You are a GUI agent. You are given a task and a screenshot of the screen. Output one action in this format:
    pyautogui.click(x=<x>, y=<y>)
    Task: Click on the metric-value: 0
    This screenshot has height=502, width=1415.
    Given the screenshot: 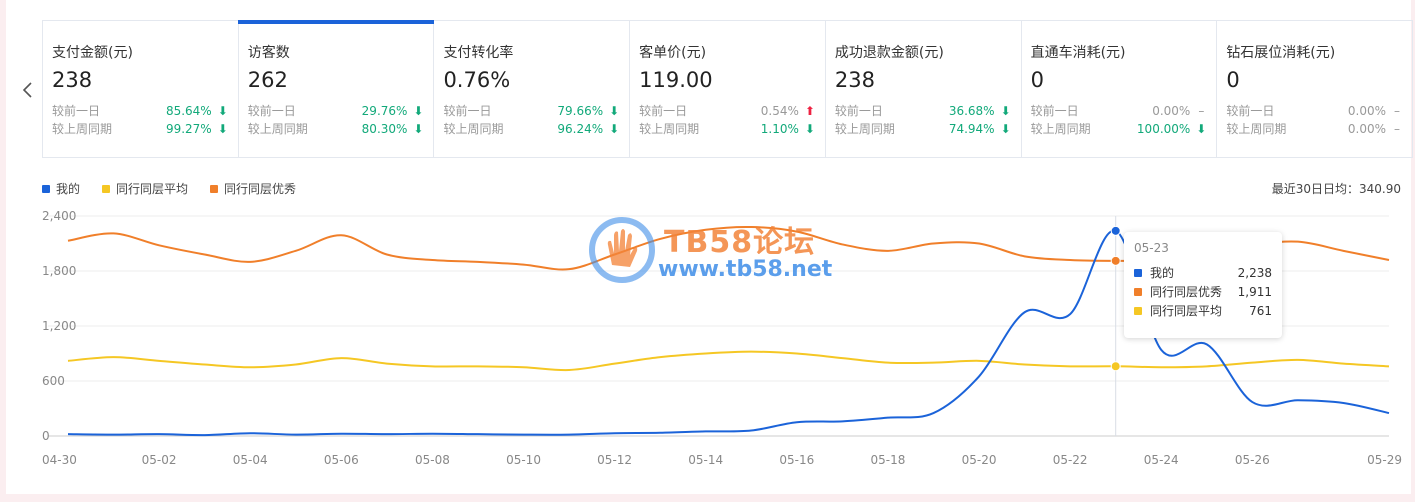 What is the action you would take?
    pyautogui.click(x=1233, y=80)
    